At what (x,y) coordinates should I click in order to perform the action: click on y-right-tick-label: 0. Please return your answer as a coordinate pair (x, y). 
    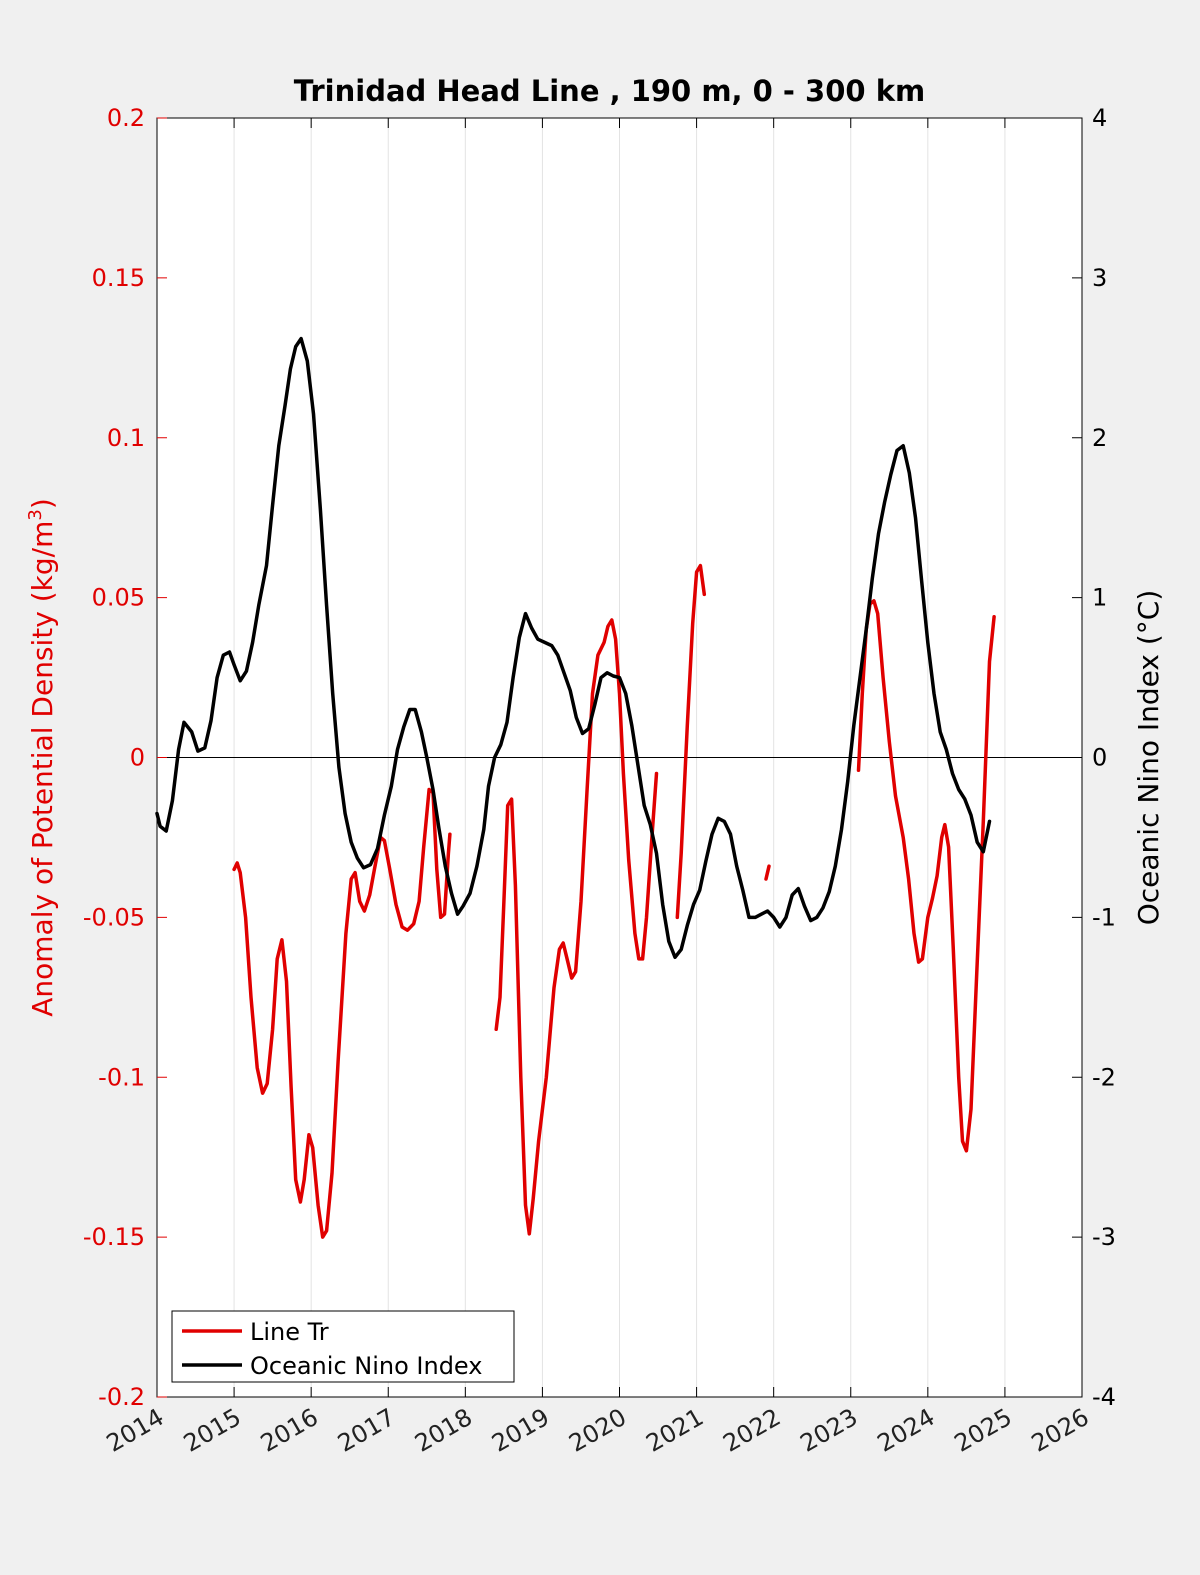
    Looking at the image, I should click on (1099, 758).